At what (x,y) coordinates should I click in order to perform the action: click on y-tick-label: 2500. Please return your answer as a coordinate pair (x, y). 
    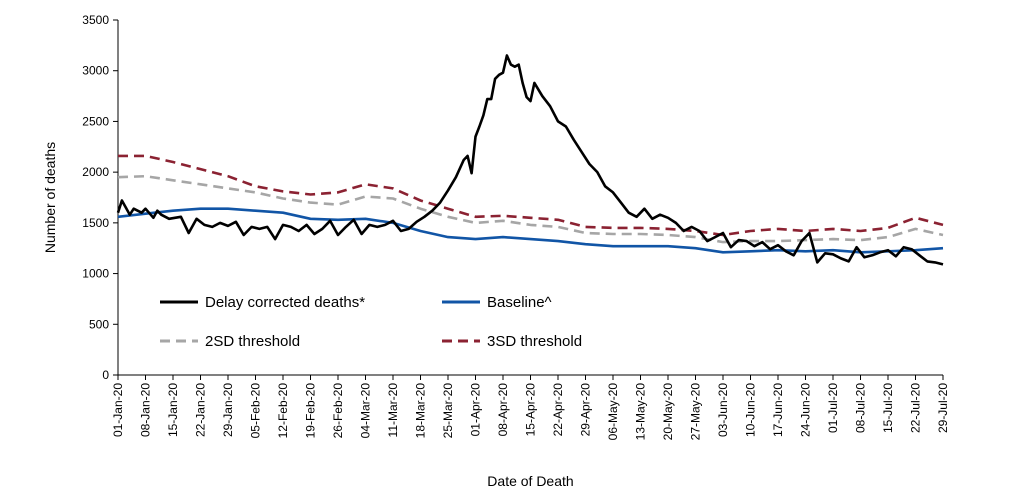
    Looking at the image, I should click on (95, 121).